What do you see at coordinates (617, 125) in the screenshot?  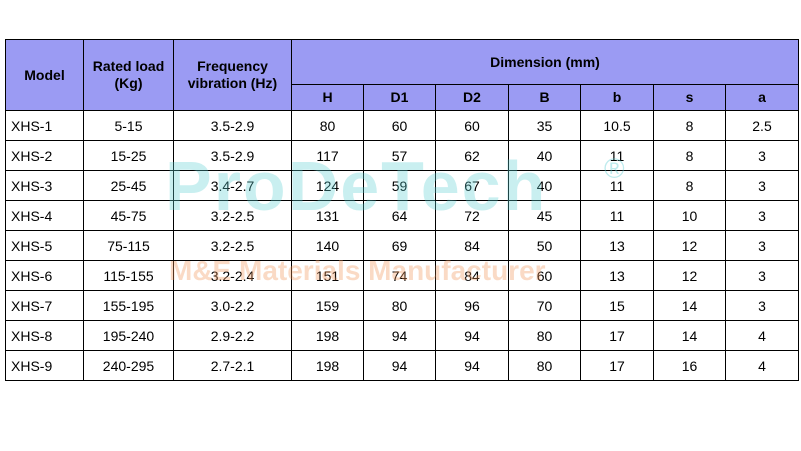 I see `table-cell: 10.5` at bounding box center [617, 125].